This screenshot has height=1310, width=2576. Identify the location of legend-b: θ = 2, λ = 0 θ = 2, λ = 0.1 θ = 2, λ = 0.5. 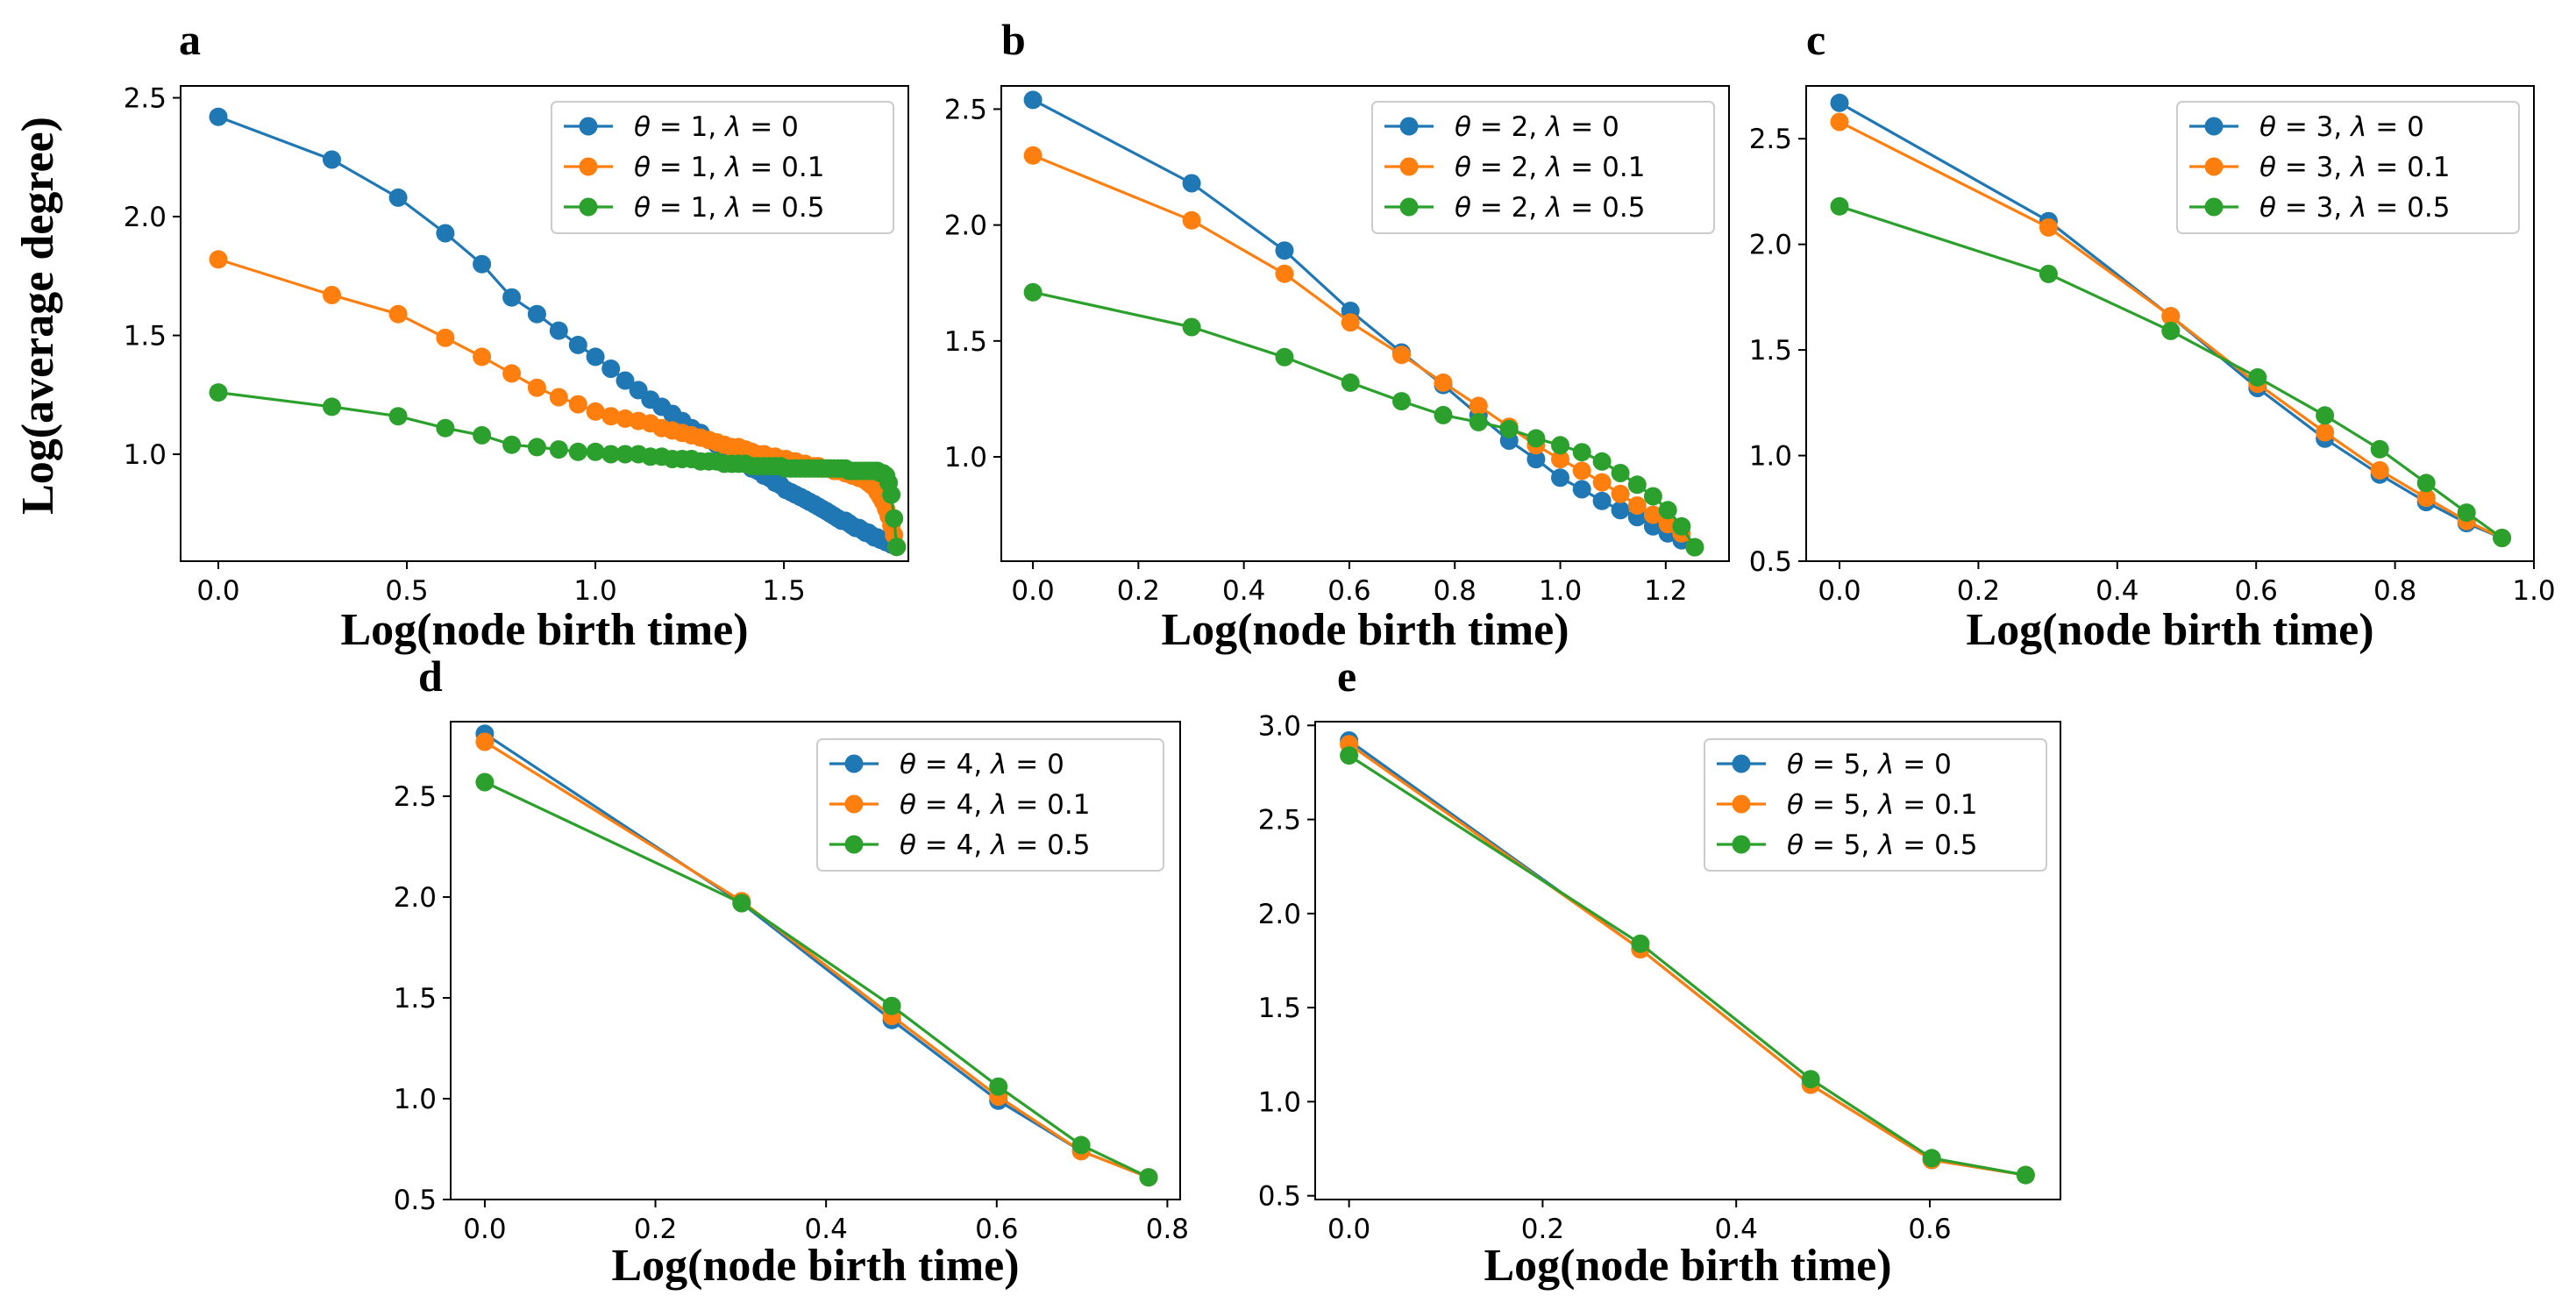
(1543, 167).